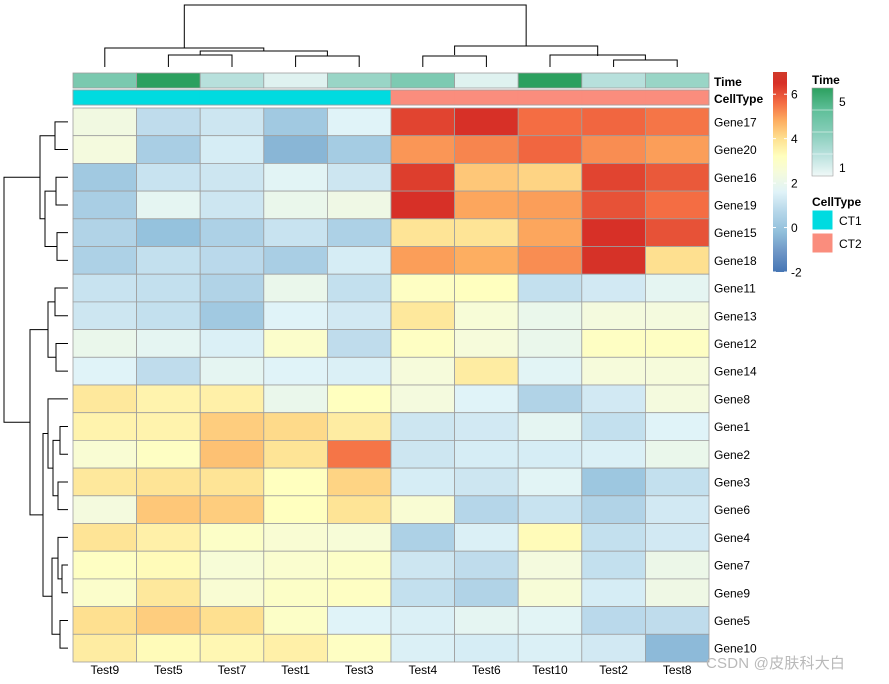 The height and width of the screenshot is (684, 889). I want to click on heatmap-cell-Gene13-Test3, so click(359, 315).